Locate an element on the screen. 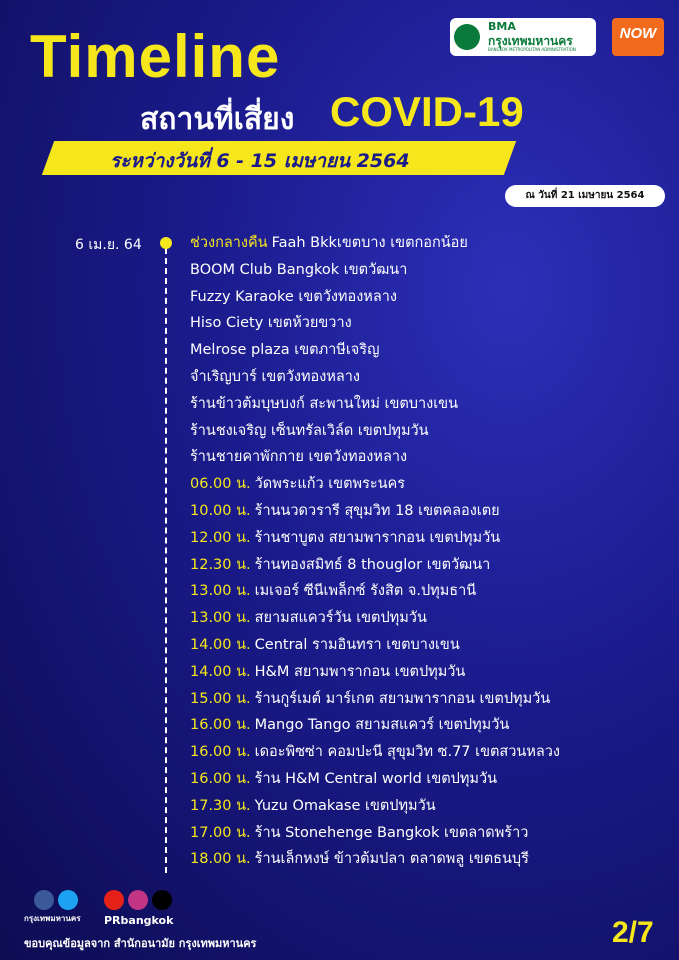  item-text: จำเริญบาร์ เขตวังทองหลาง is located at coordinates (275, 377).